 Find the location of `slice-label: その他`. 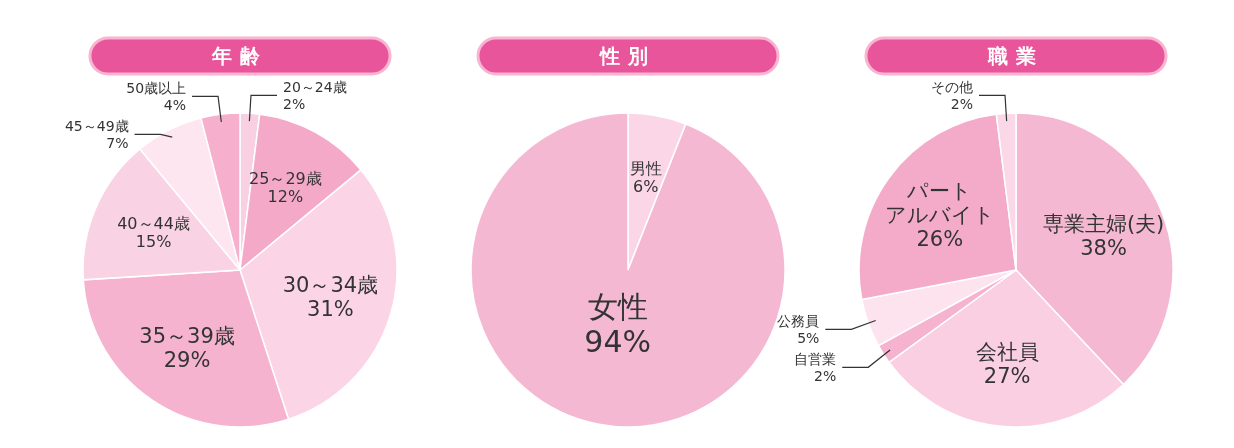

slice-label: その他 is located at coordinates (952, 86).